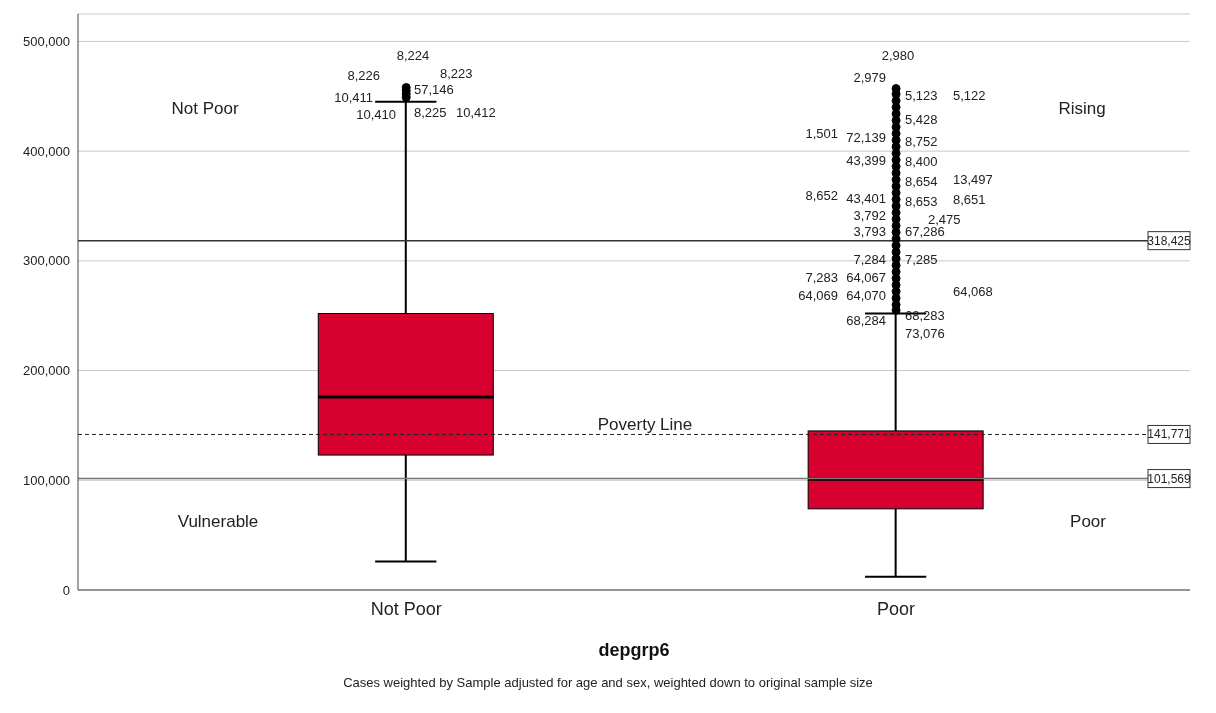  What do you see at coordinates (376, 115) in the screenshot?
I see `annotation: 10,410` at bounding box center [376, 115].